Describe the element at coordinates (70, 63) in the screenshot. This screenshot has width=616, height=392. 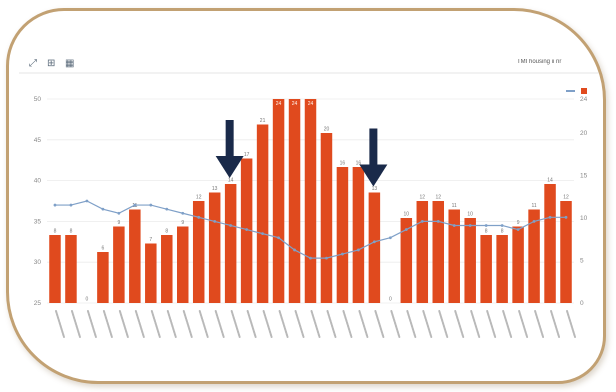
I see `chart-view-icon: ▦` at that location.